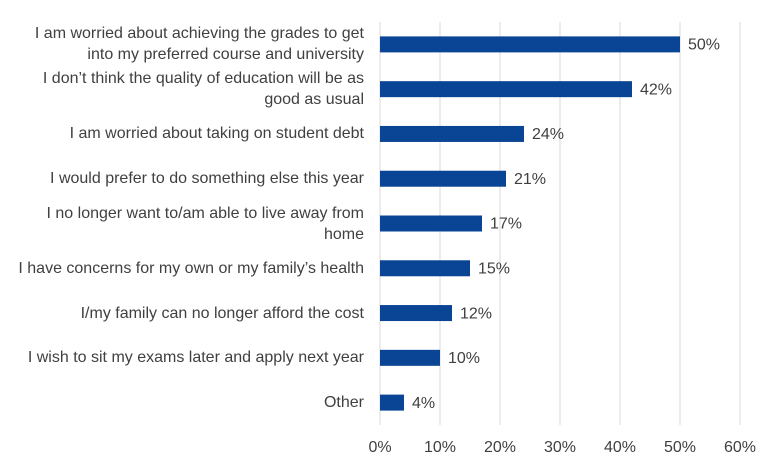  What do you see at coordinates (379, 447) in the screenshot?
I see `x-tick-label: 0%` at bounding box center [379, 447].